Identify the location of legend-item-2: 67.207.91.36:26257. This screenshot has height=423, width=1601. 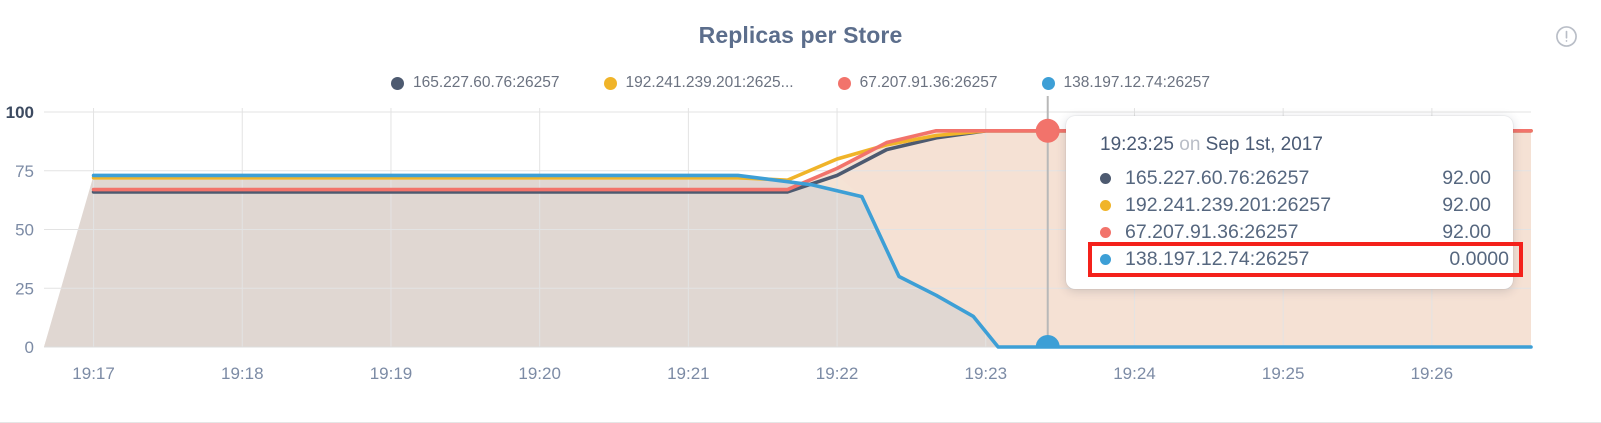
(917, 83).